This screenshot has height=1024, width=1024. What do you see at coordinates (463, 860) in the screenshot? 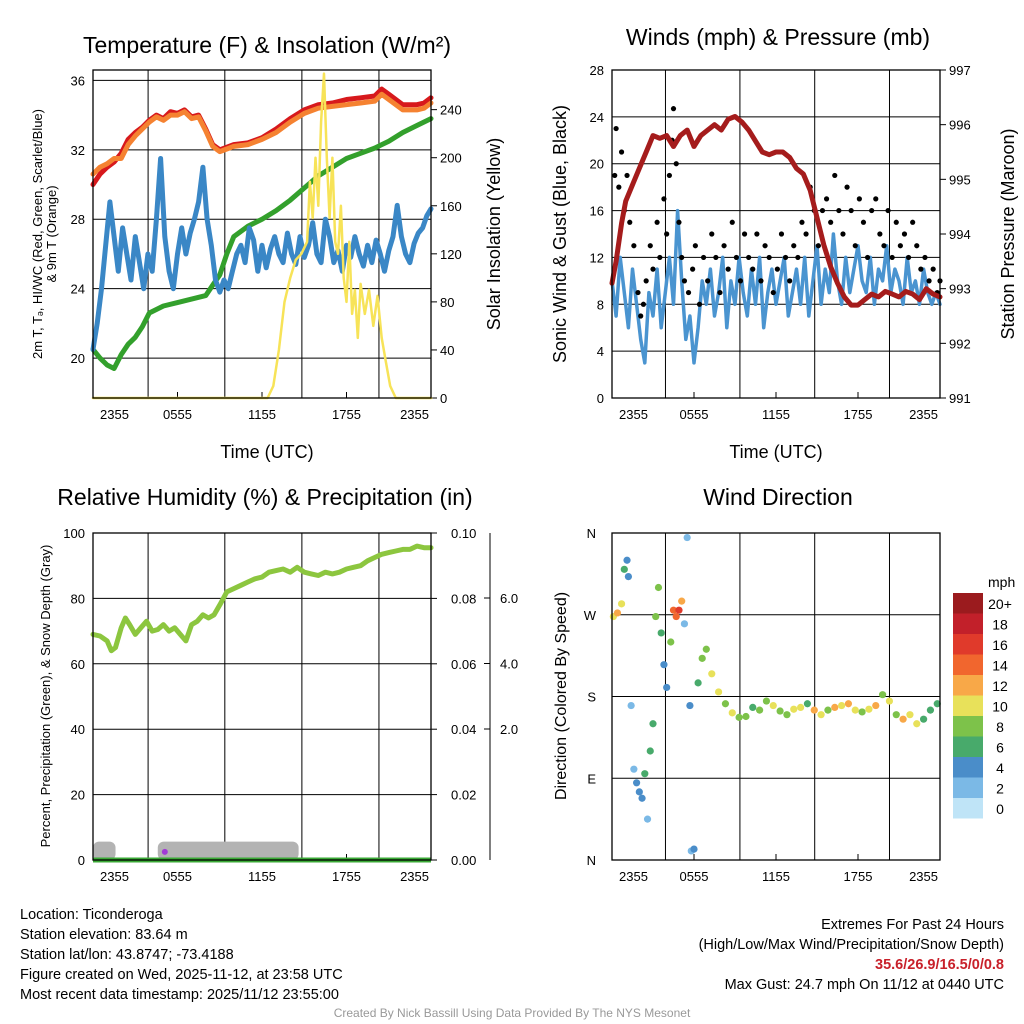
I see `y2-tick-label: 0.00` at bounding box center [463, 860].